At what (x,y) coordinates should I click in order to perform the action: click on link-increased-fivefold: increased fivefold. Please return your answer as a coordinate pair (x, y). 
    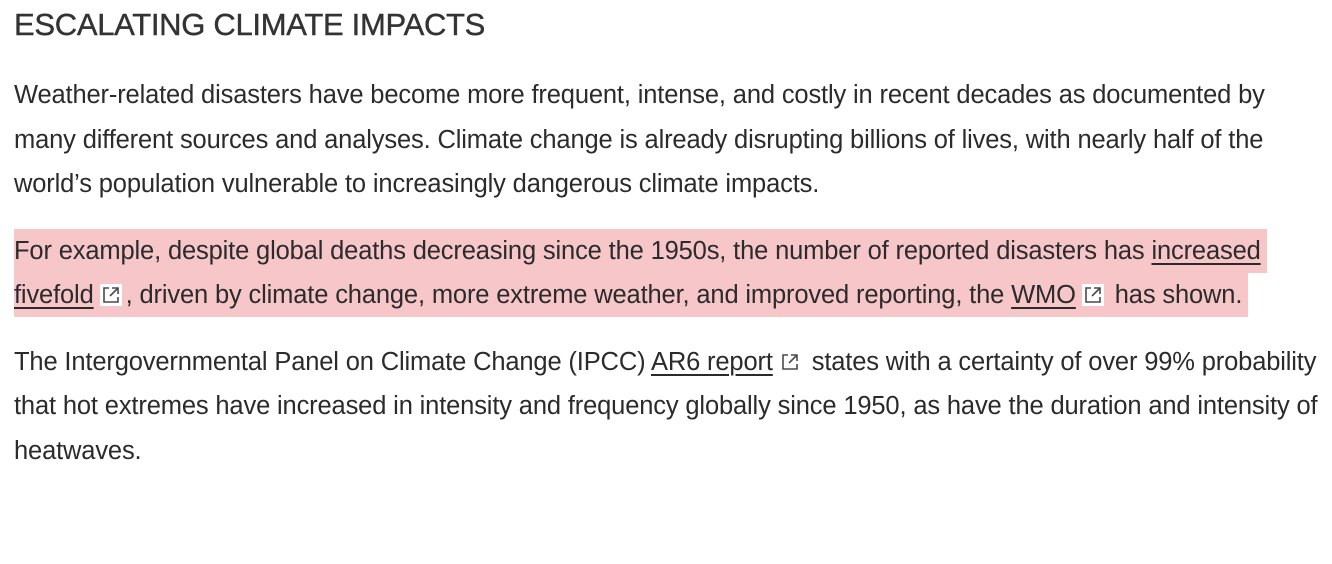
    Looking at the image, I should click on (637, 273).